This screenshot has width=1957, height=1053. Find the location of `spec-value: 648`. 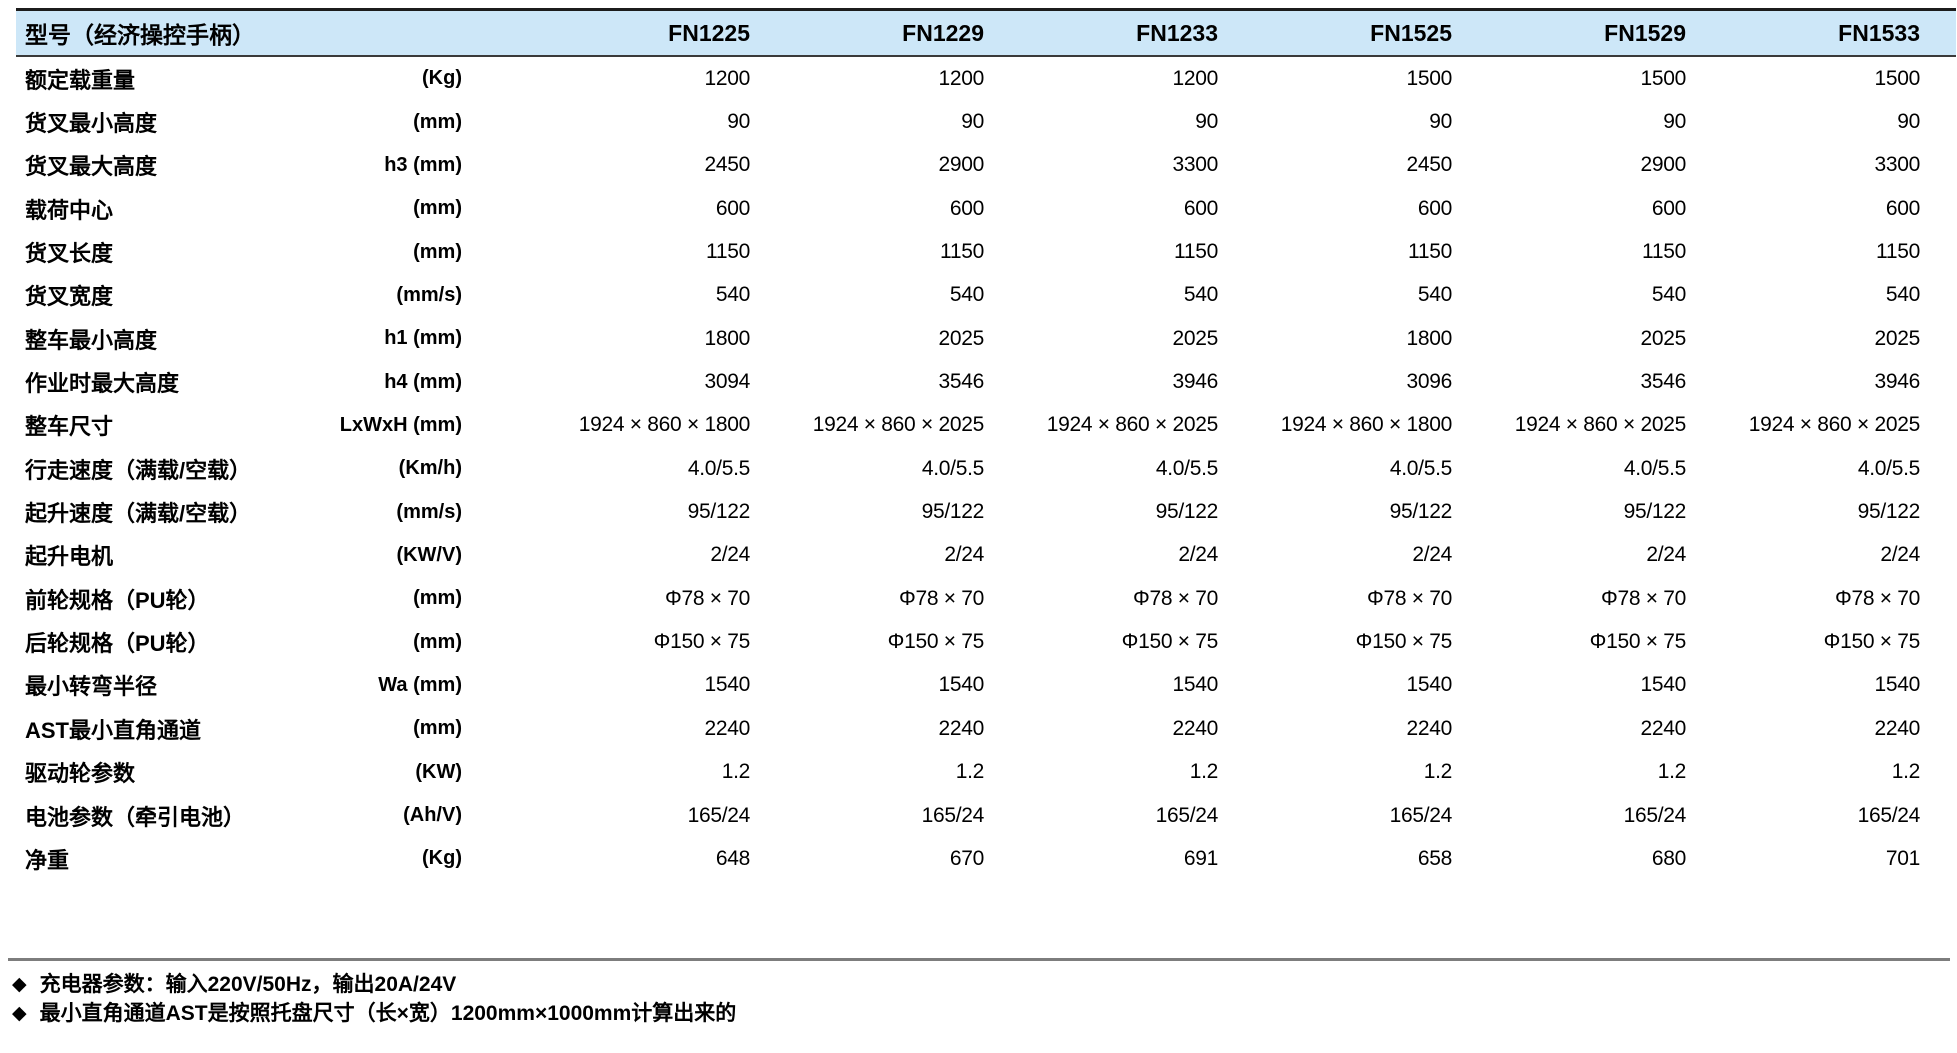

spec-value: 648 is located at coordinates (732, 858).